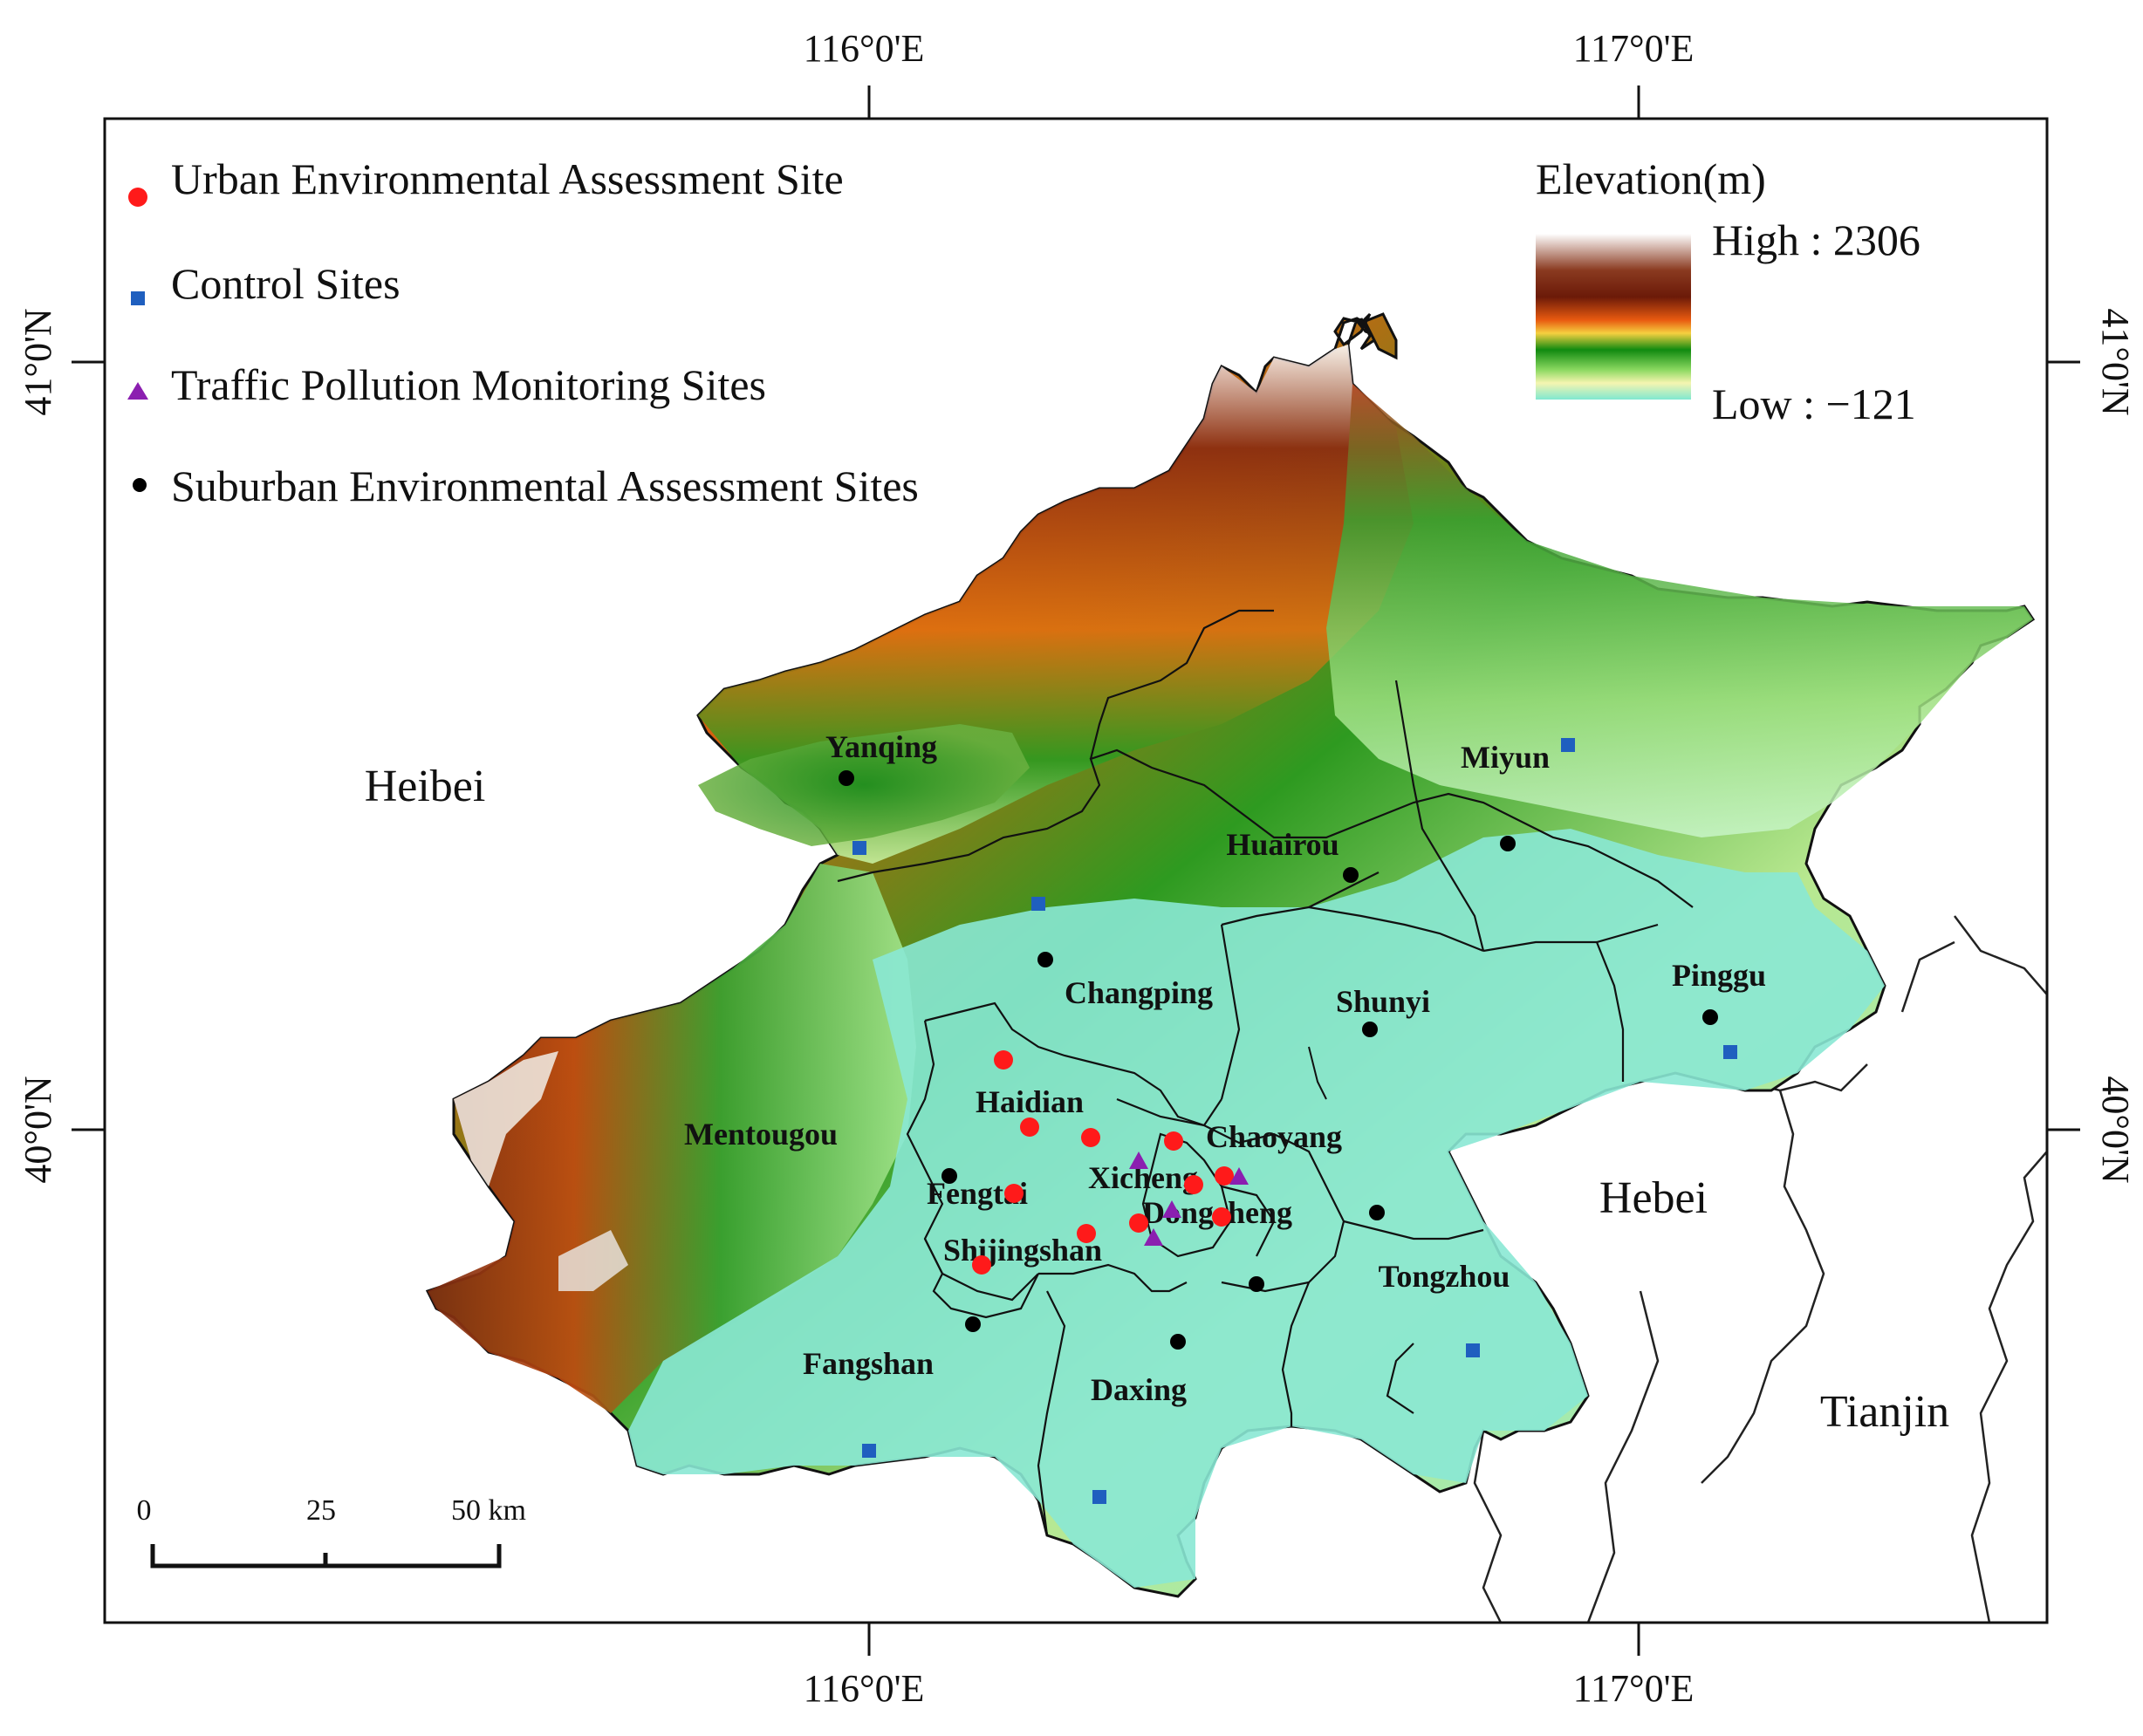  I want to click on lon-label-bottom-117: 117°0'E, so click(1634, 1688).